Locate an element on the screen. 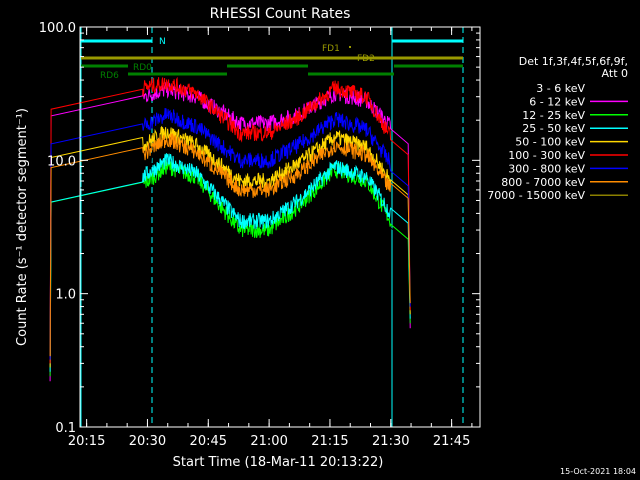  chart-title: RHESSI Count Rates is located at coordinates (280, 14).